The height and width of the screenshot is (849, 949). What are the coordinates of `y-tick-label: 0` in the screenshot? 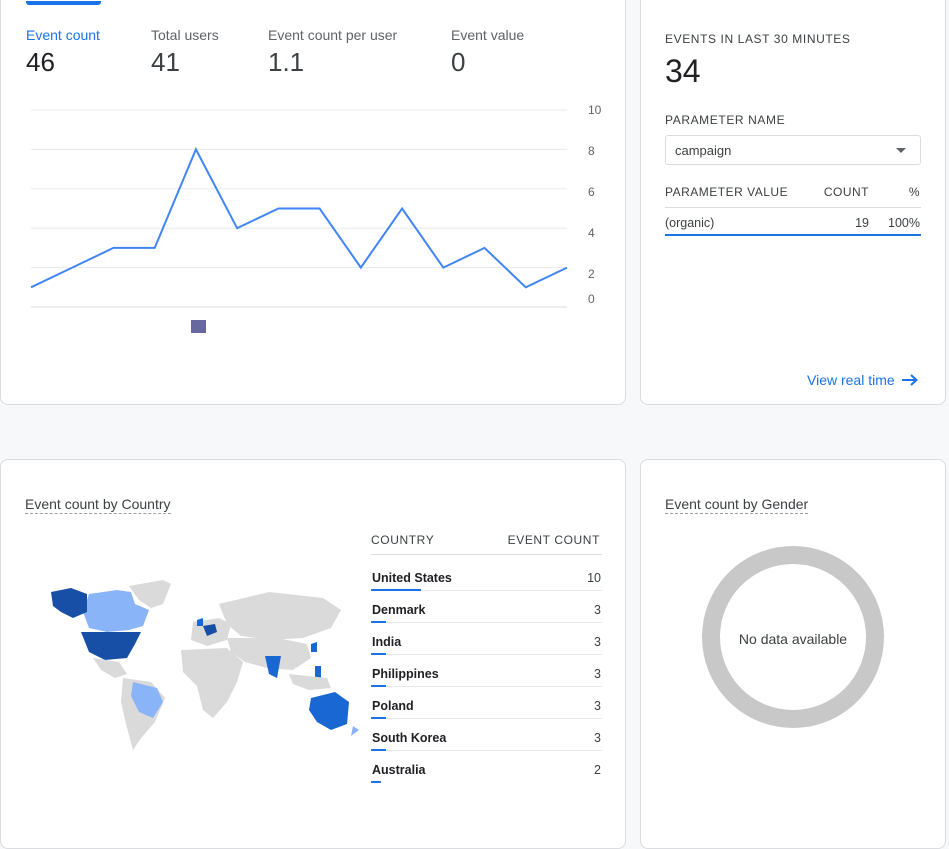 It's located at (591, 299).